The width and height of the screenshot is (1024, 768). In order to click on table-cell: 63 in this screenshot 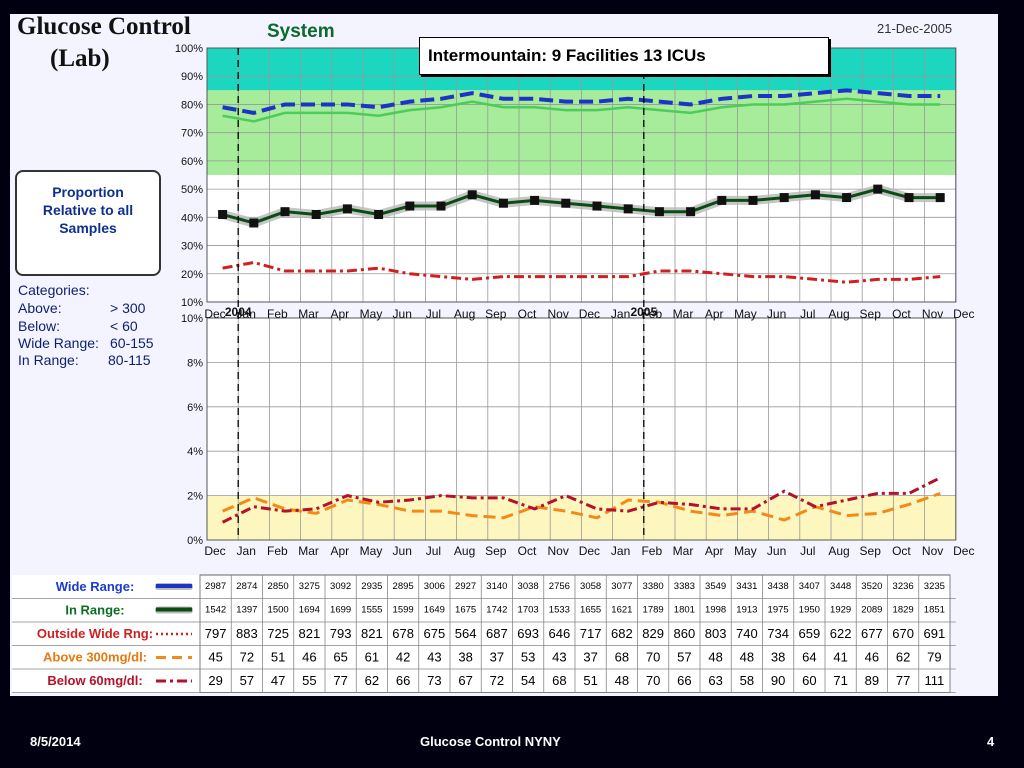, I will do `click(715, 680)`.